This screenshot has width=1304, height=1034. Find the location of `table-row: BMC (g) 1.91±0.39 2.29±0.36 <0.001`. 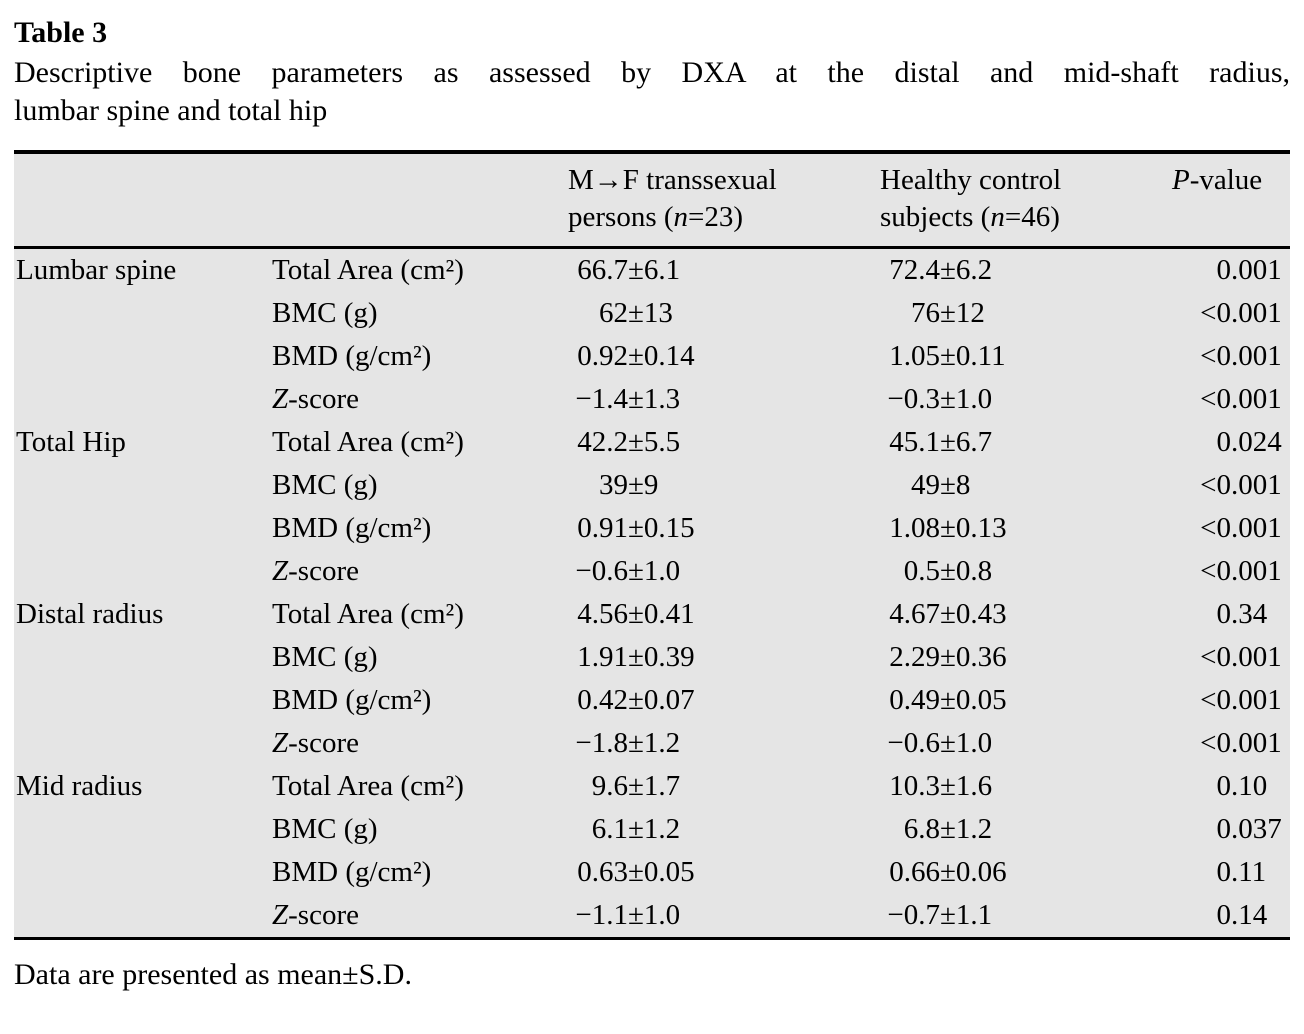

table-row: BMC (g) 1.91±0.39 2.29±0.36 <0.001 is located at coordinates (652, 657).